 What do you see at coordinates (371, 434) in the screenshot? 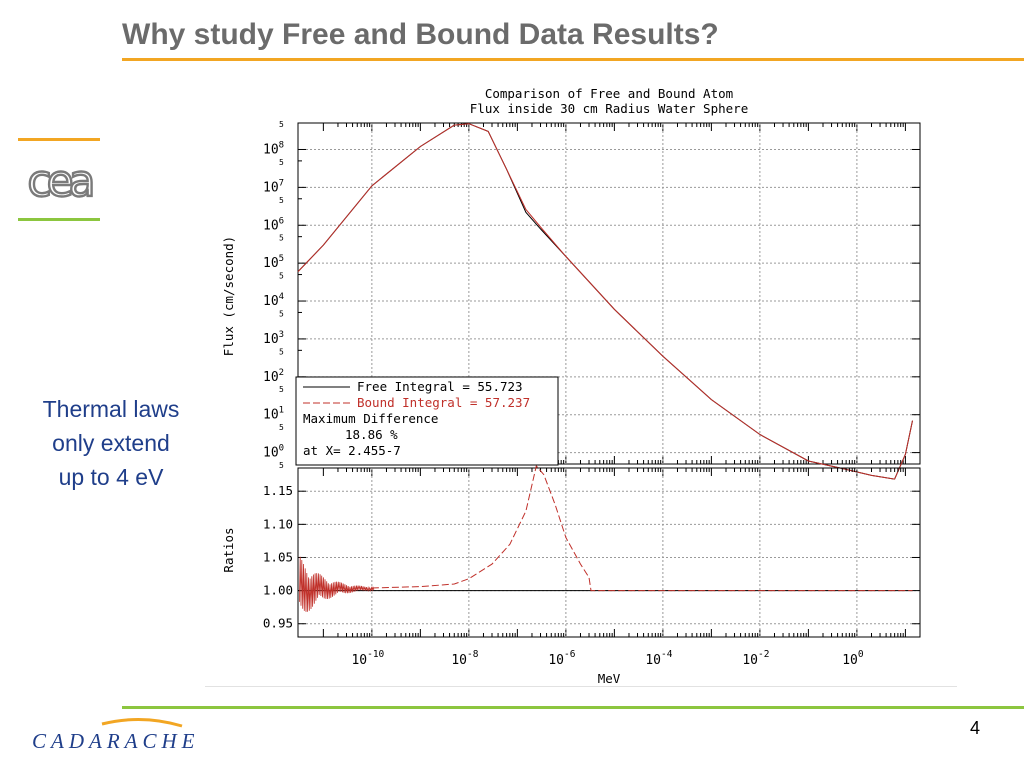
I see `legend-note-value: 18.86 %` at bounding box center [371, 434].